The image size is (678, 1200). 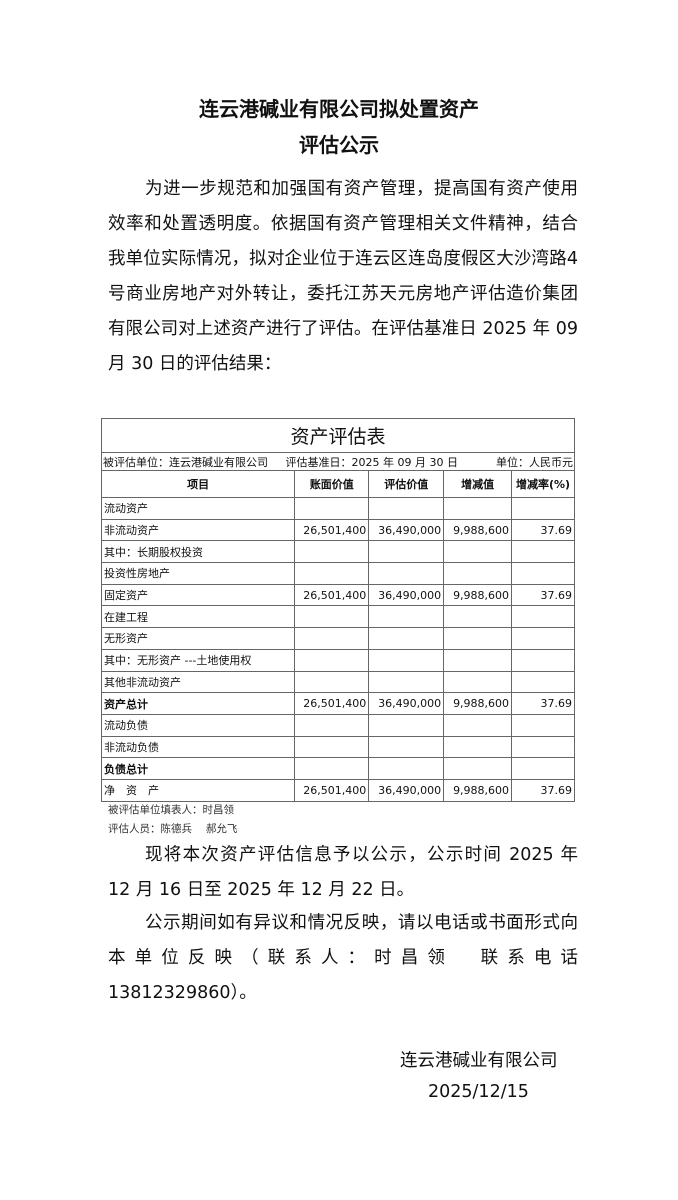 I want to click on table-row: 流动负债, so click(x=337, y=725).